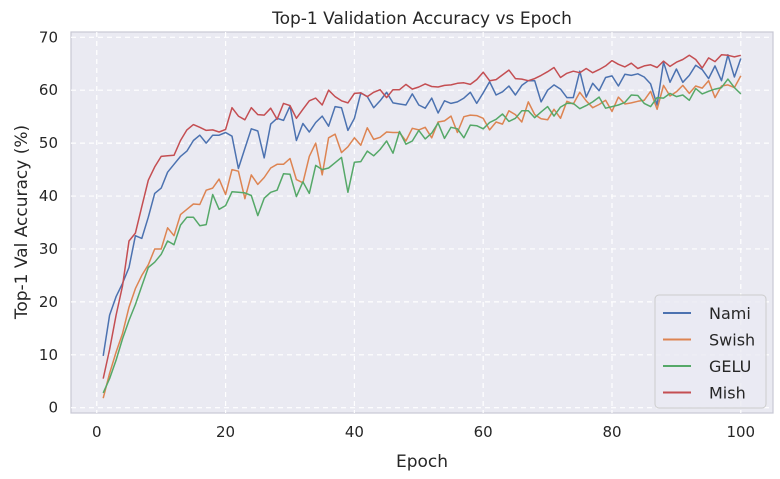  What do you see at coordinates (611, 432) in the screenshot?
I see `x-tick-label: 80` at bounding box center [611, 432].